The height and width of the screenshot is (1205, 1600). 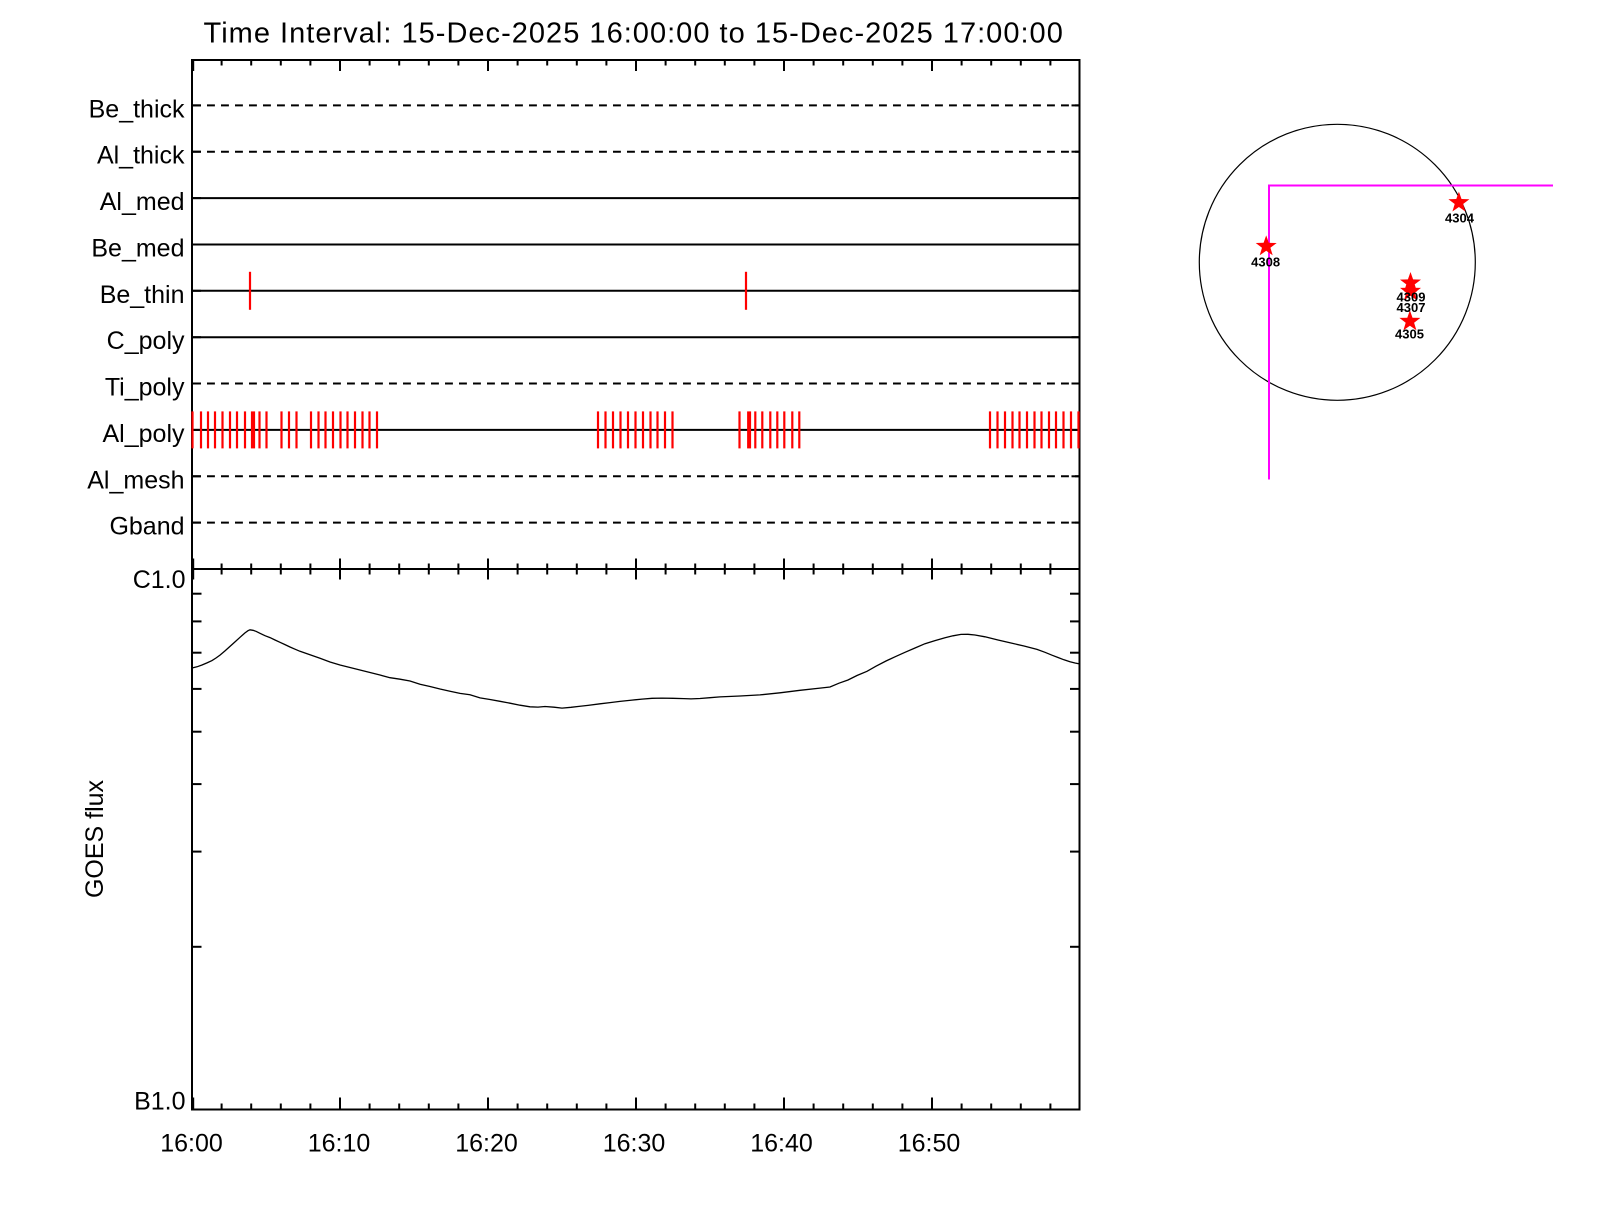 I want to click on svg-text: 4305, so click(x=1409, y=333).